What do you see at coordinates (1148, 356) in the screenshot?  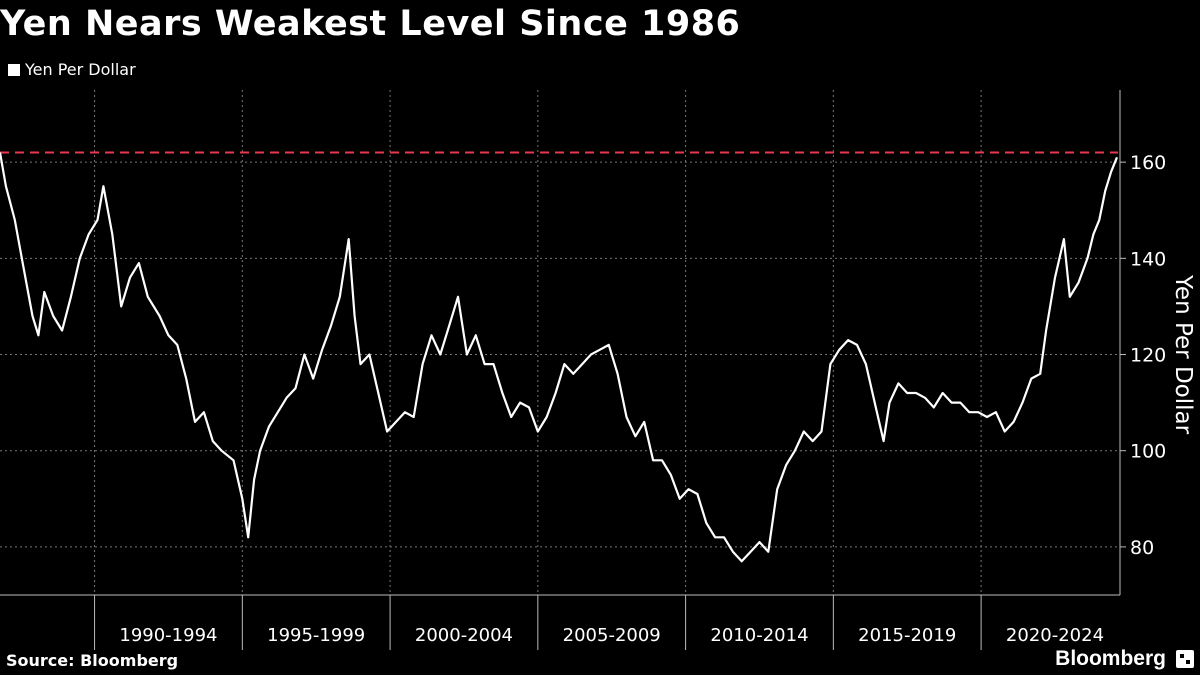 I see `y-tick-label: 120` at bounding box center [1148, 356].